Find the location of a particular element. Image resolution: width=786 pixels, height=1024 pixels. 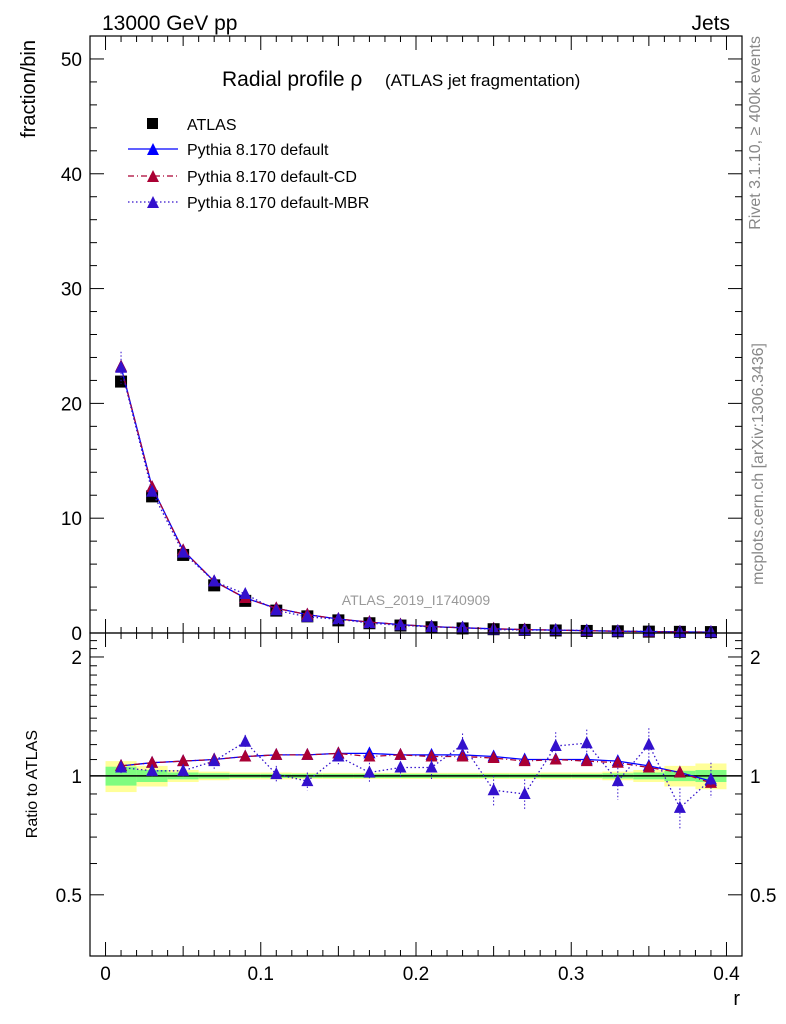

main-y-tick-label: 20 is located at coordinates (71, 404).